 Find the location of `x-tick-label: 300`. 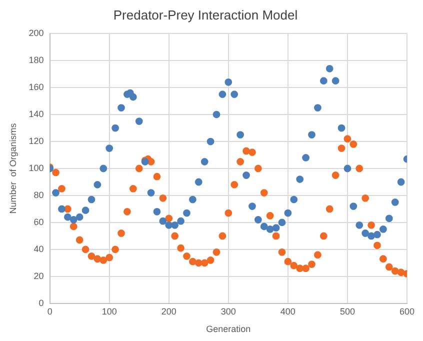

x-tick-label: 300 is located at coordinates (228, 311).